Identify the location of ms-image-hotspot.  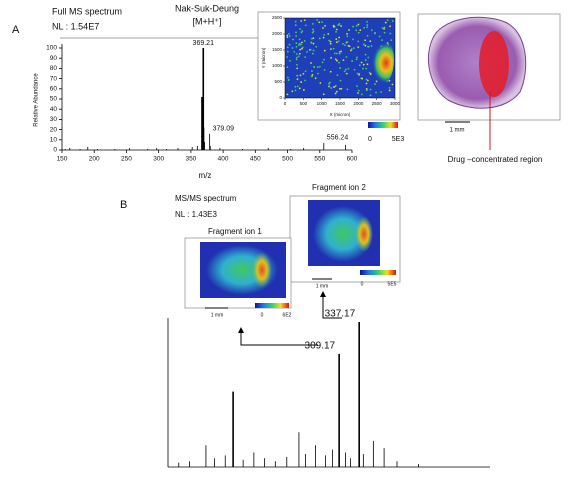
(262, 270).